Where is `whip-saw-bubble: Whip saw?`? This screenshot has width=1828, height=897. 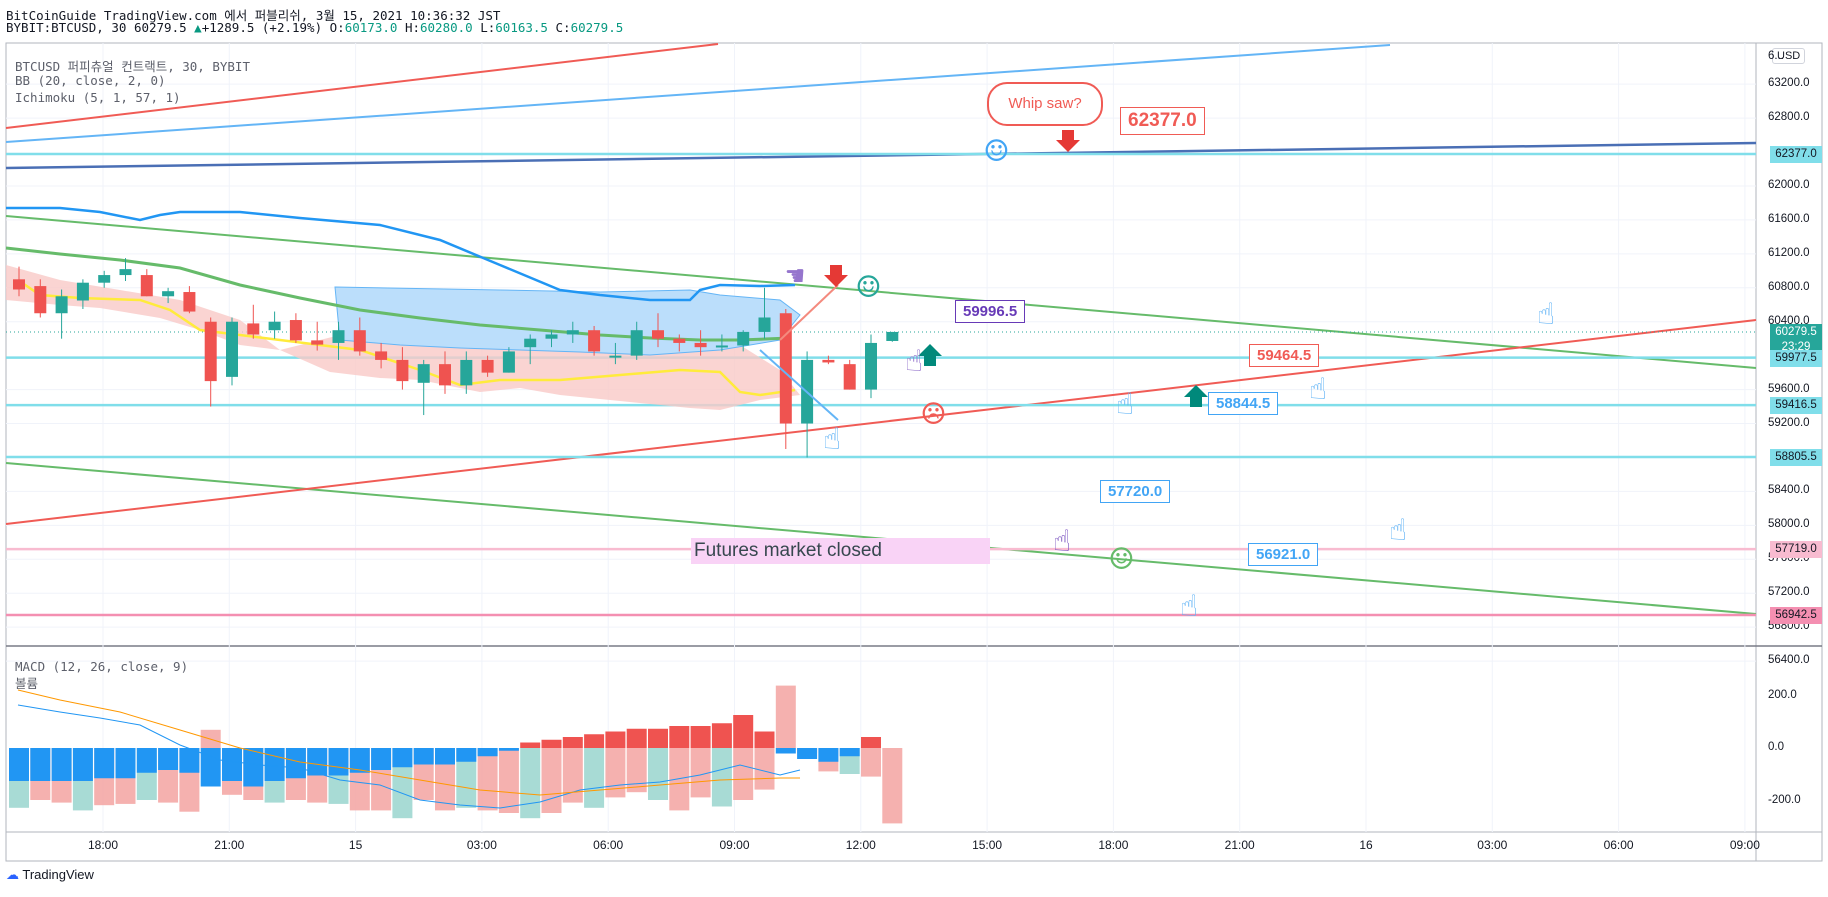 whip-saw-bubble: Whip saw? is located at coordinates (1045, 104).